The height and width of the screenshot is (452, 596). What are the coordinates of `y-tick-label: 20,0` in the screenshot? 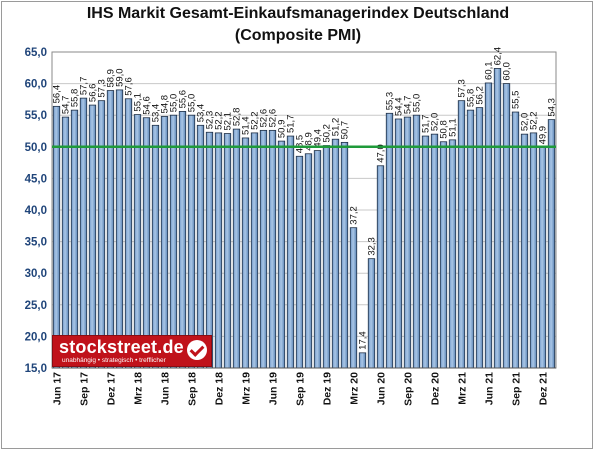 It's located at (36, 337).